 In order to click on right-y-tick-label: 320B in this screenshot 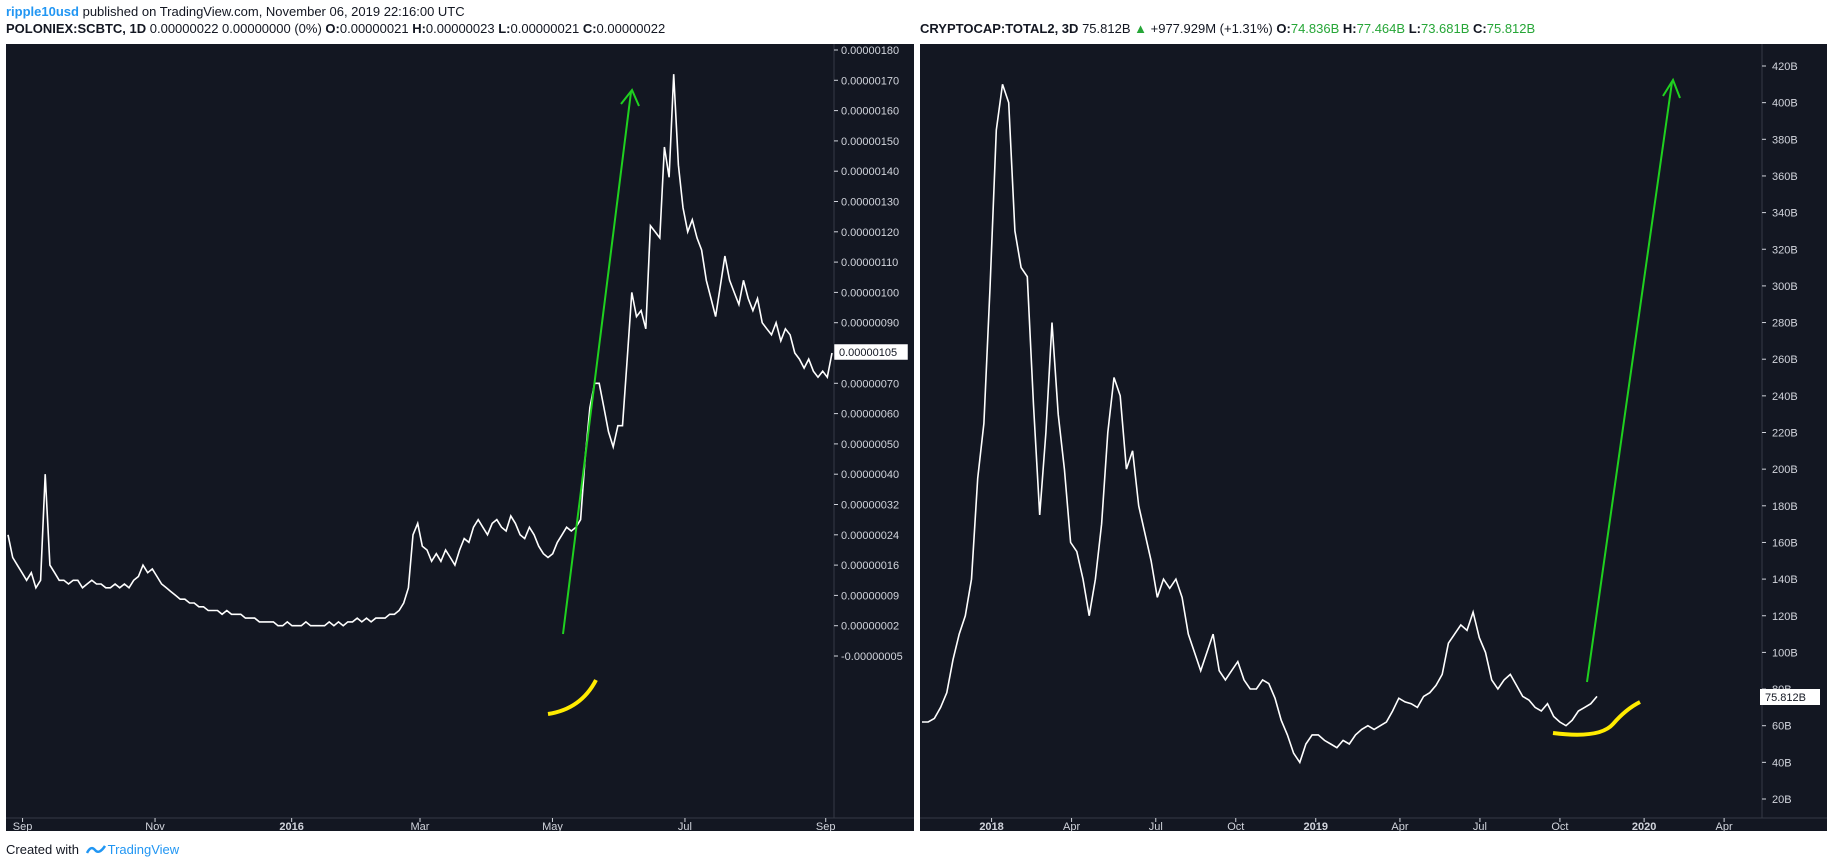, I will do `click(1785, 250)`.